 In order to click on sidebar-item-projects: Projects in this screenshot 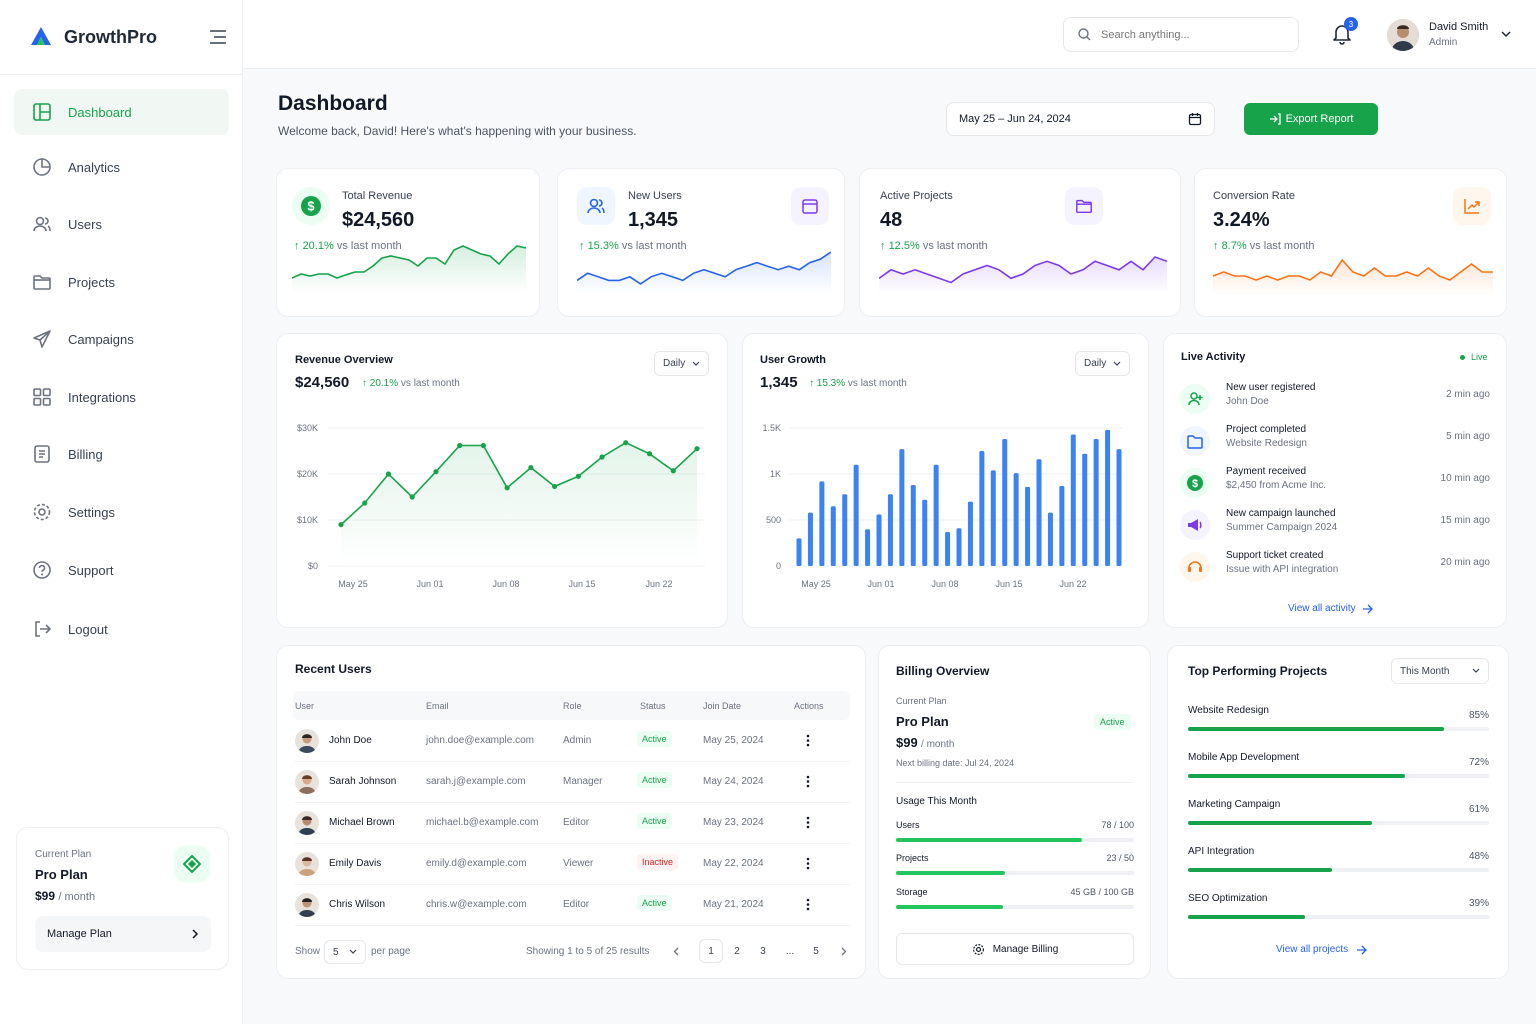, I will do `click(121, 282)`.